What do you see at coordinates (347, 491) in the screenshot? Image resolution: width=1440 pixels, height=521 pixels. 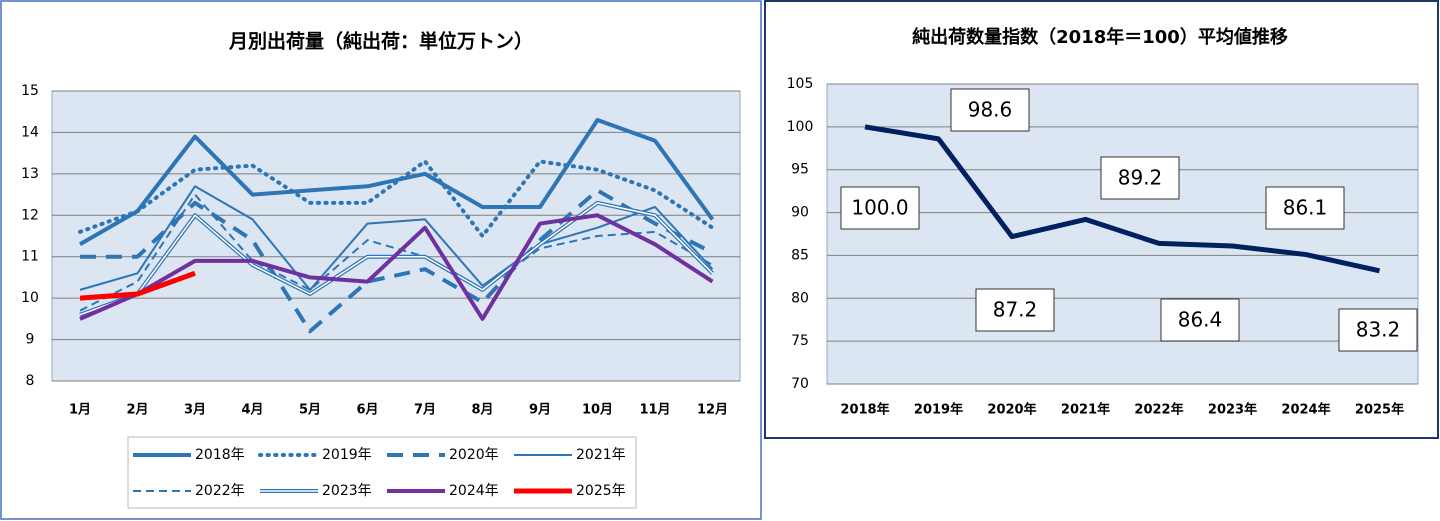 I see `legend-label: 2023年` at bounding box center [347, 491].